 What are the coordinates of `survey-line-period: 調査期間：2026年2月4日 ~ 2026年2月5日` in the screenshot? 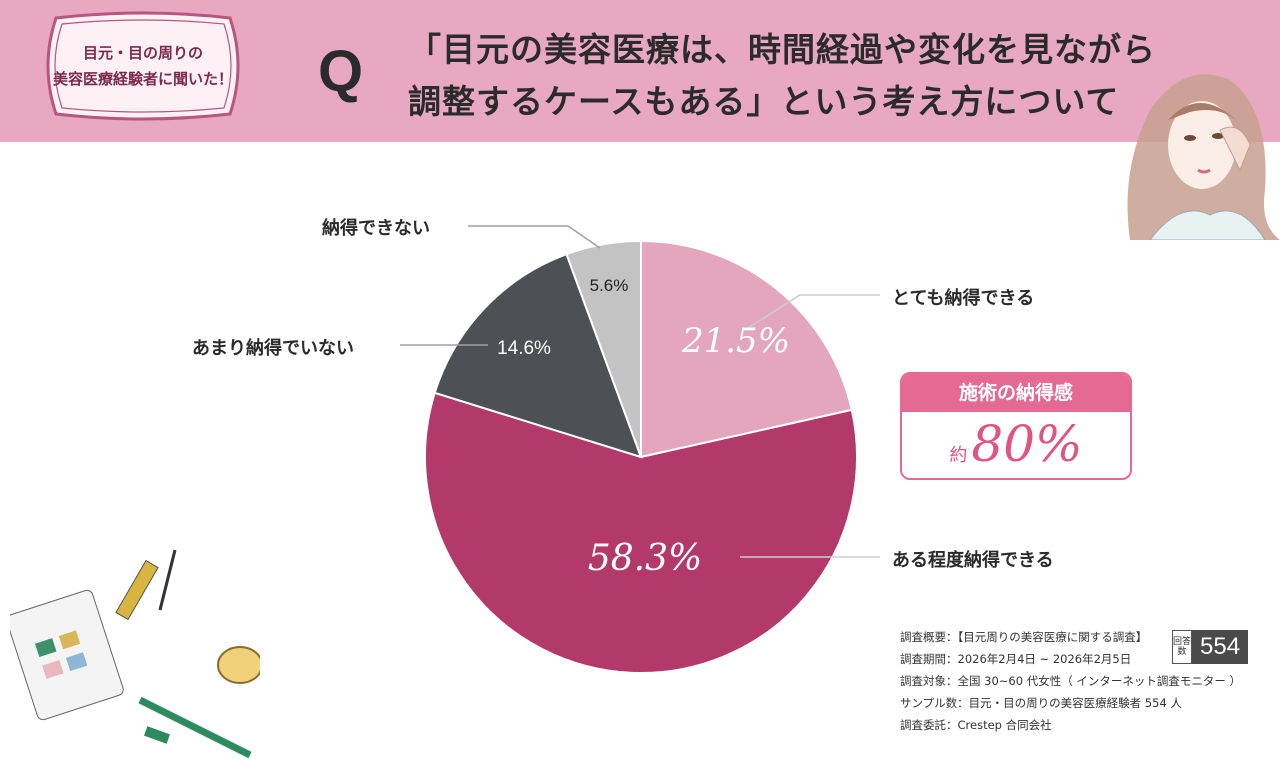 It's located at (1016, 659).